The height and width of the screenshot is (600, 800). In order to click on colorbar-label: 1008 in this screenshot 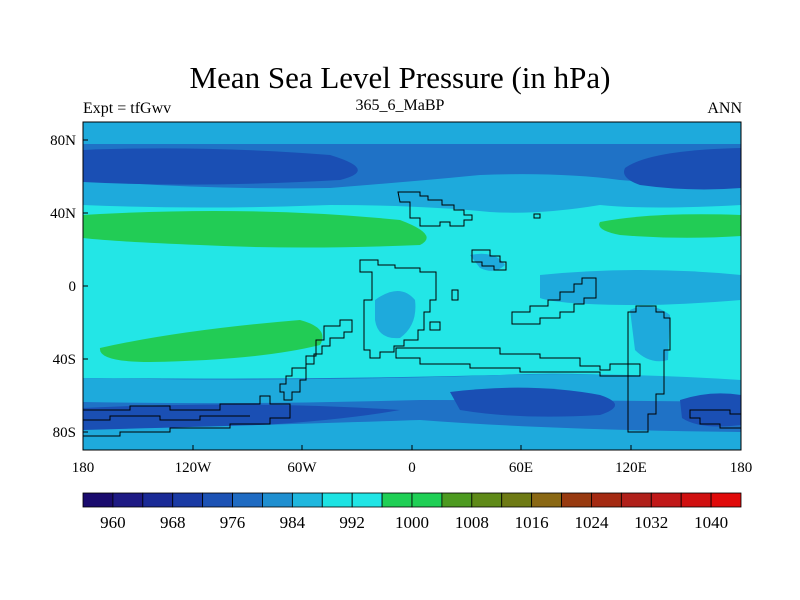, I will do `click(472, 522)`.